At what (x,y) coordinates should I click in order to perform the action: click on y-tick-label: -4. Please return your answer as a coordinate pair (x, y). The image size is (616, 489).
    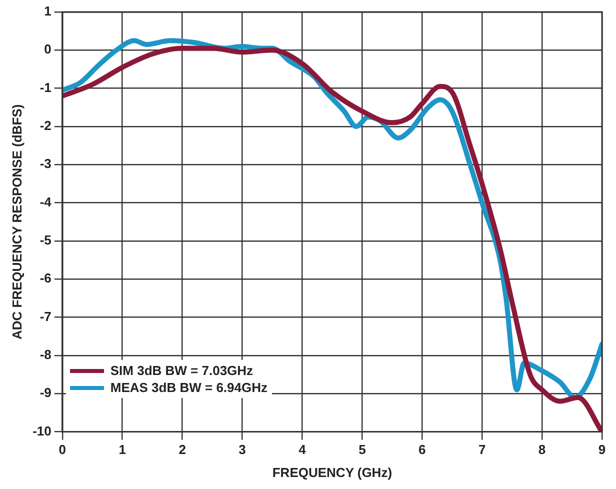
    Looking at the image, I should click on (46, 202).